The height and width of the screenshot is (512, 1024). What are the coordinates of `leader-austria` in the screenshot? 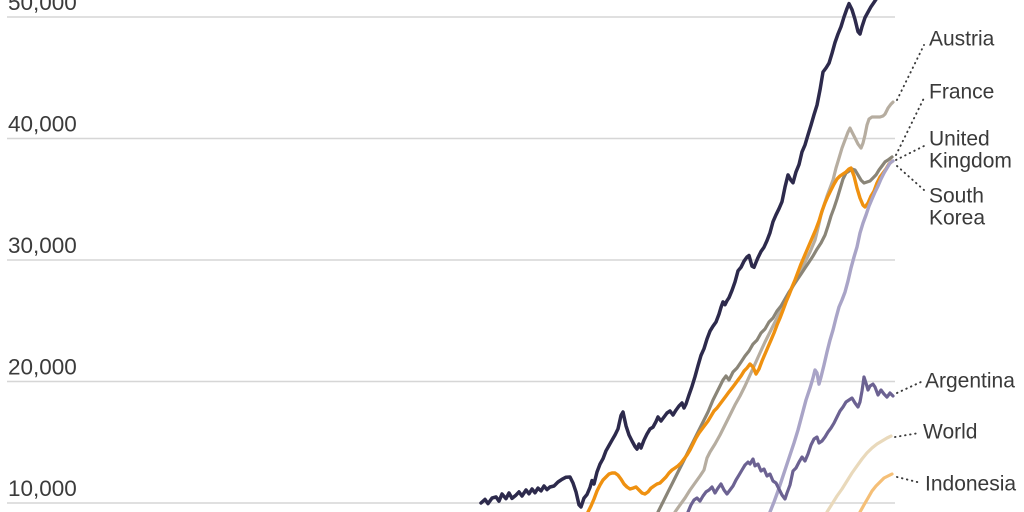 It's located at (910, 72).